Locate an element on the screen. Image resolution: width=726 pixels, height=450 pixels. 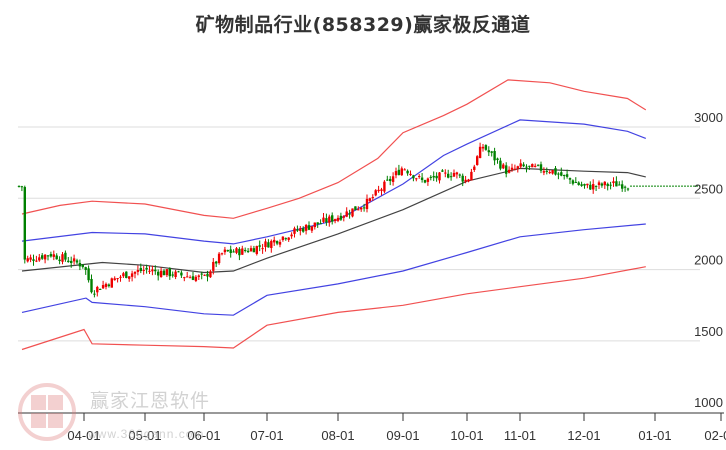
y-tick-label: 2000 is located at coordinates (708, 260).